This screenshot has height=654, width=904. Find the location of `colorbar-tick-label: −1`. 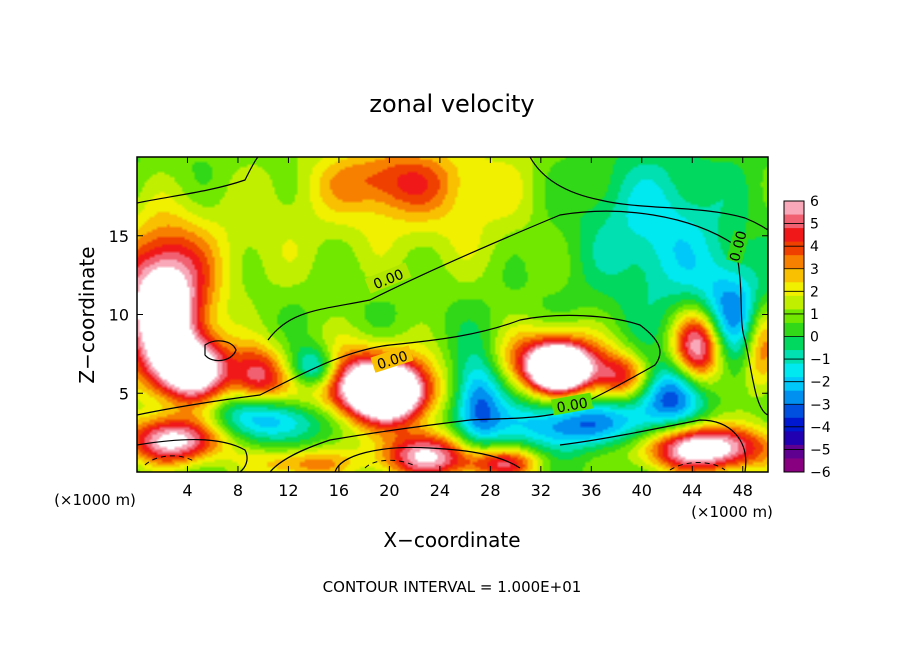

colorbar-tick-label: −1 is located at coordinates (820, 360).